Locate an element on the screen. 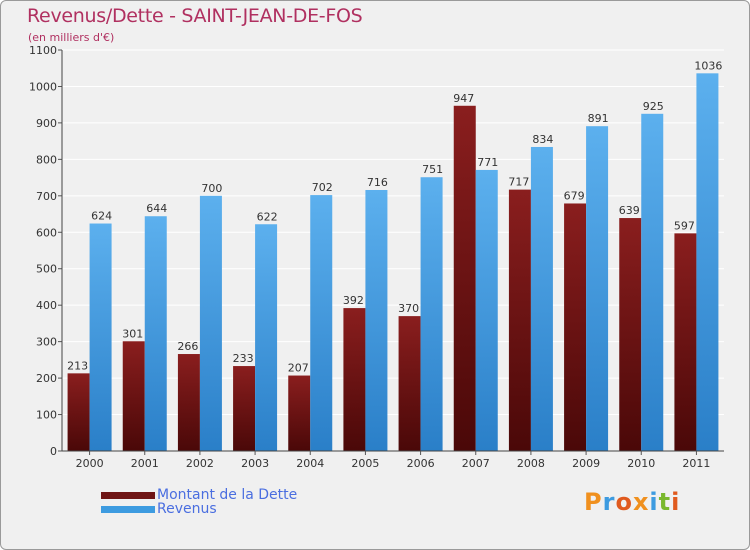 The image size is (750, 550). value-label-dette: 266 is located at coordinates (187, 346).